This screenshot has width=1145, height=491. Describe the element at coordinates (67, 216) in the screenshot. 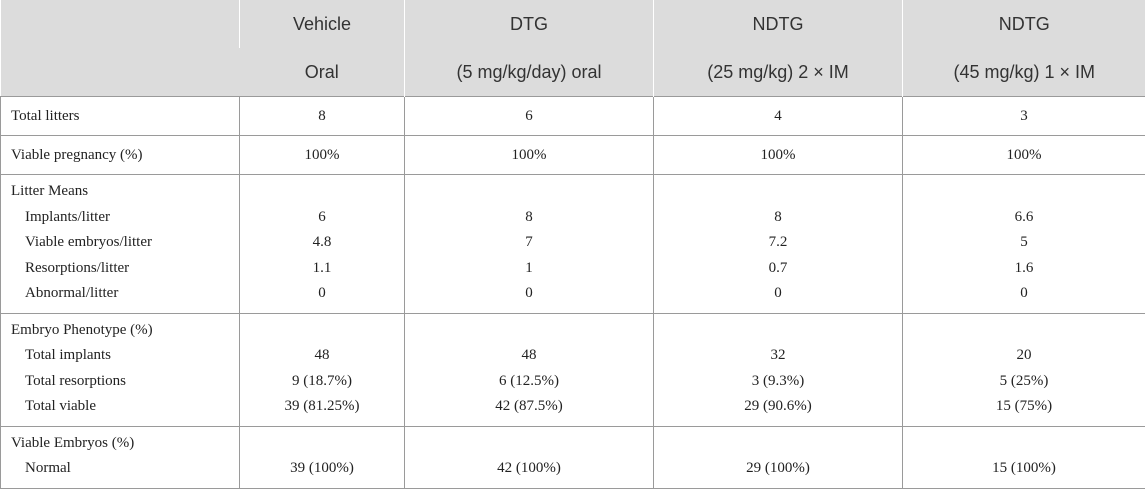

I see `sub-label: Implants/litter` at that location.